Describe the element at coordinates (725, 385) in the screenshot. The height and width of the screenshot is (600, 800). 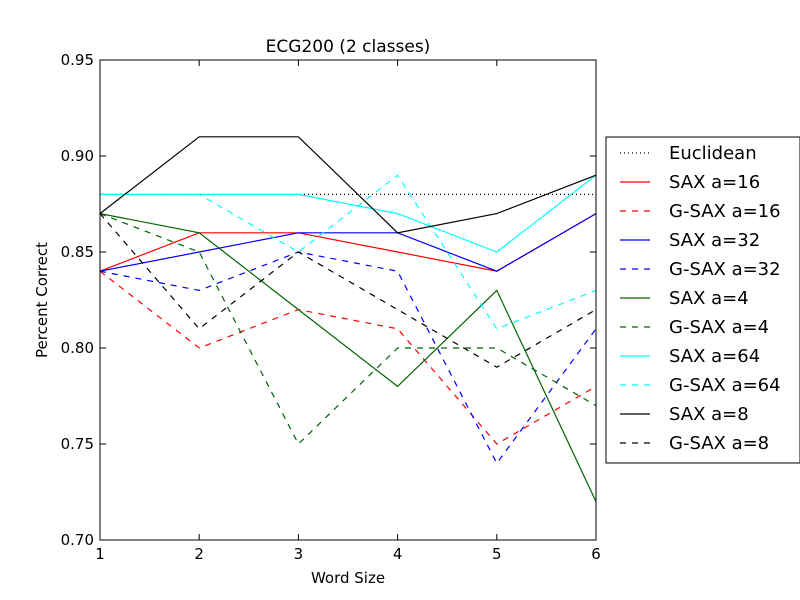
I see `legend-label: G-SAX a=64` at that location.